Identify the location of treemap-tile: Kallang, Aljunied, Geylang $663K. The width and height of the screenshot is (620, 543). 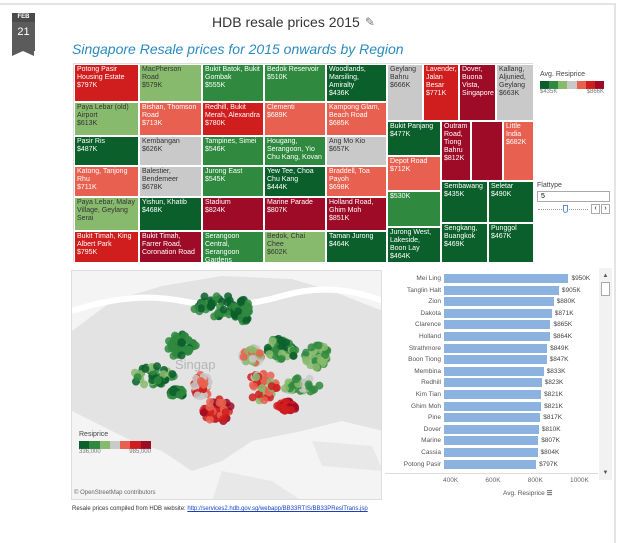
(515, 92).